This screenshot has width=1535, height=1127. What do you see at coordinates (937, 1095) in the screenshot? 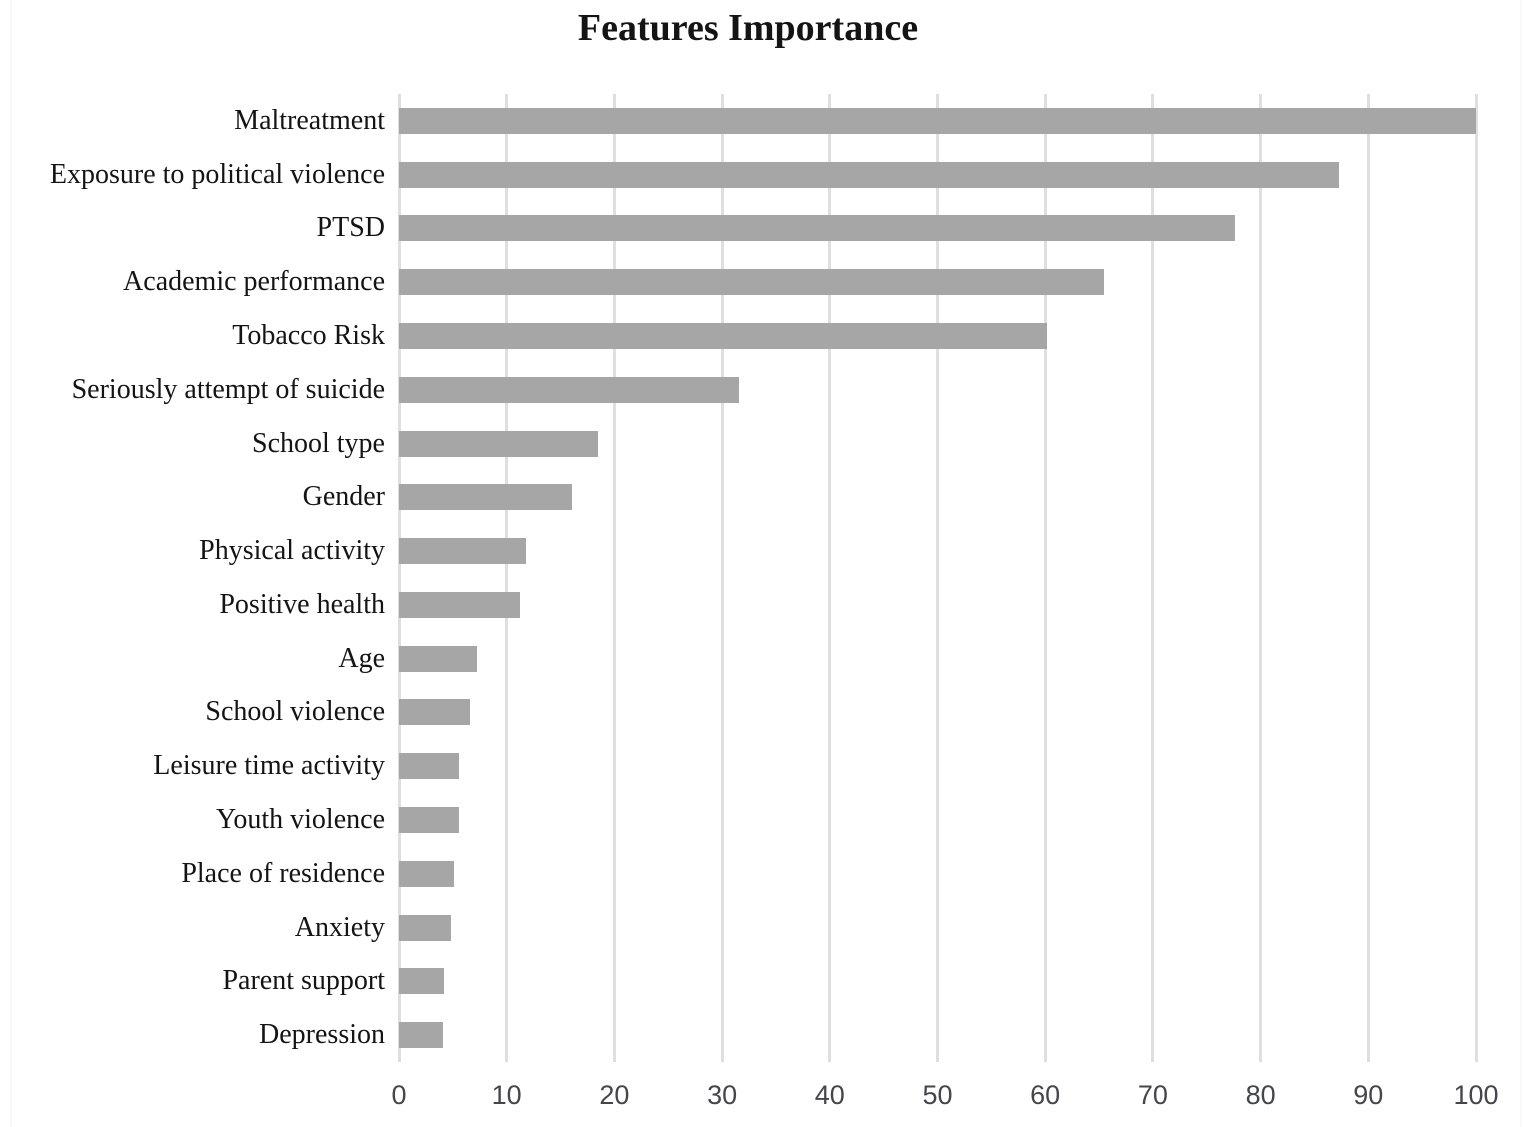
I see `x-tick-label-50: 50` at bounding box center [937, 1095].